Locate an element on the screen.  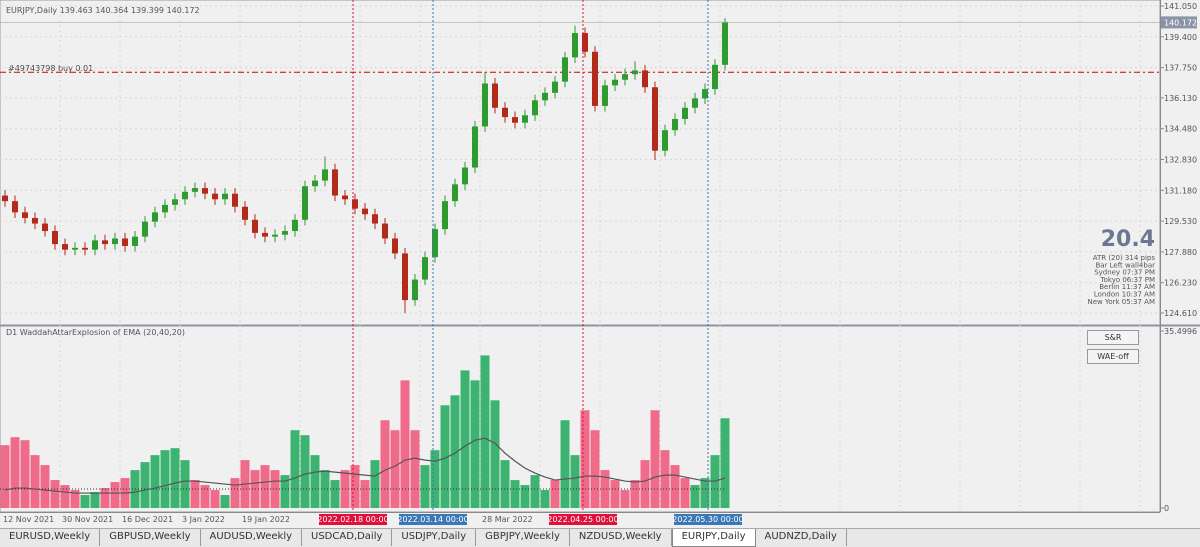
marker-label: 2022.03.14 00:00 is located at coordinates (432, 519).